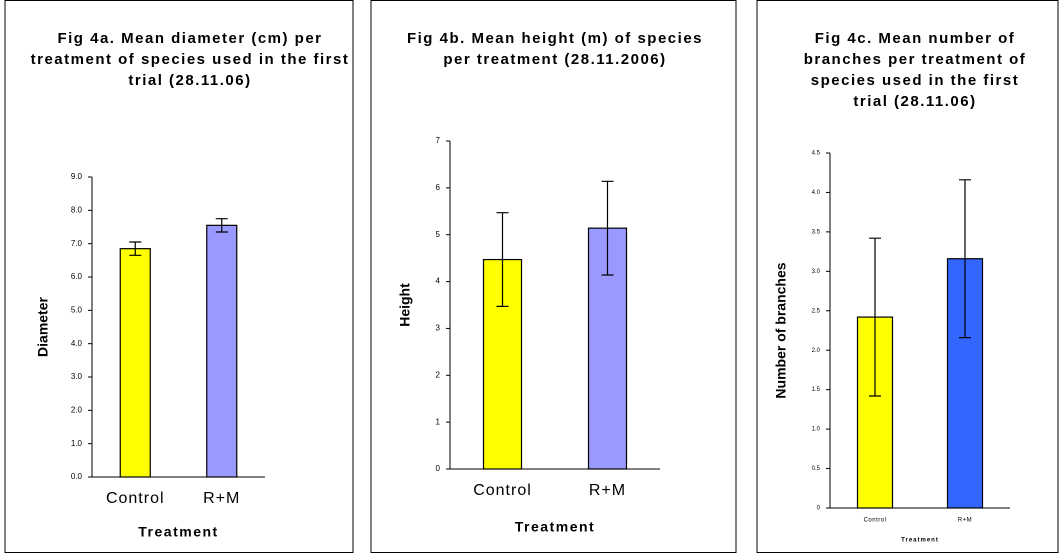 The image size is (1063, 559). I want to click on y-tick-label: 6, so click(438, 187).